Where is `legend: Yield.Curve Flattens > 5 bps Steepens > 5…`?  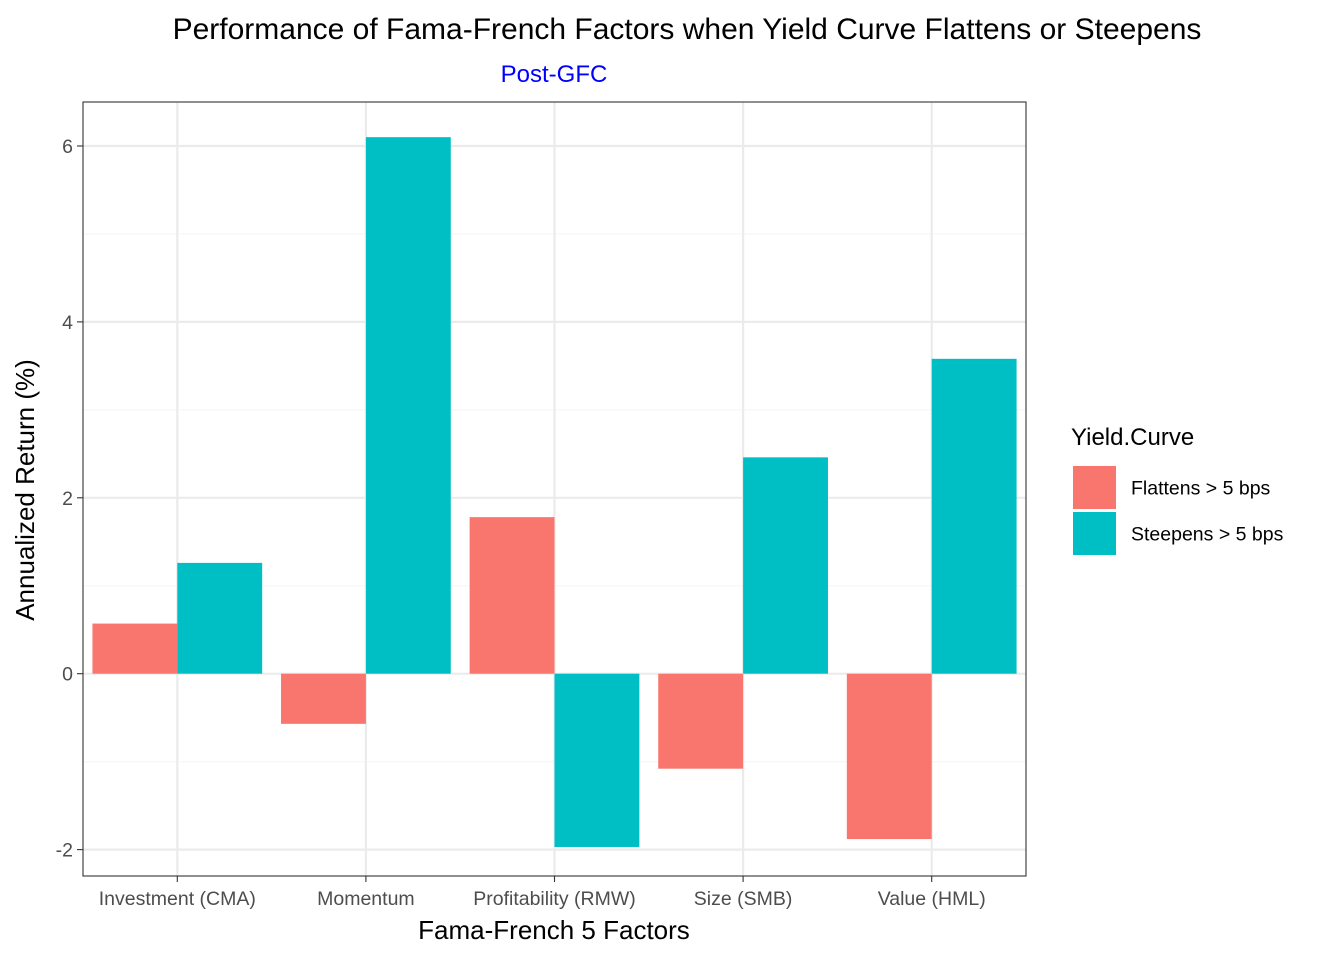
legend: Yield.Curve Flattens > 5 bps Steepens > 5… is located at coordinates (1177, 489).